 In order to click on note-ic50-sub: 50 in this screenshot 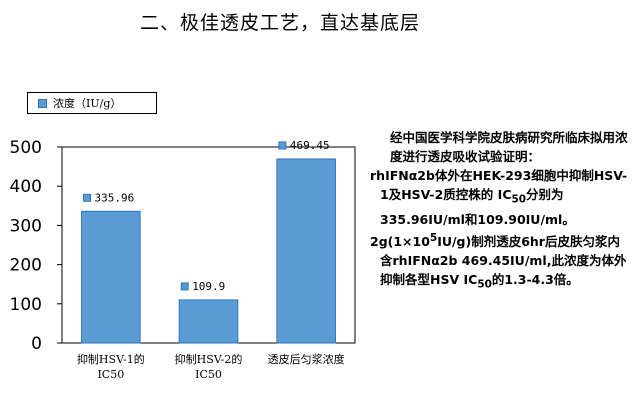, I will do `click(518, 199)`.